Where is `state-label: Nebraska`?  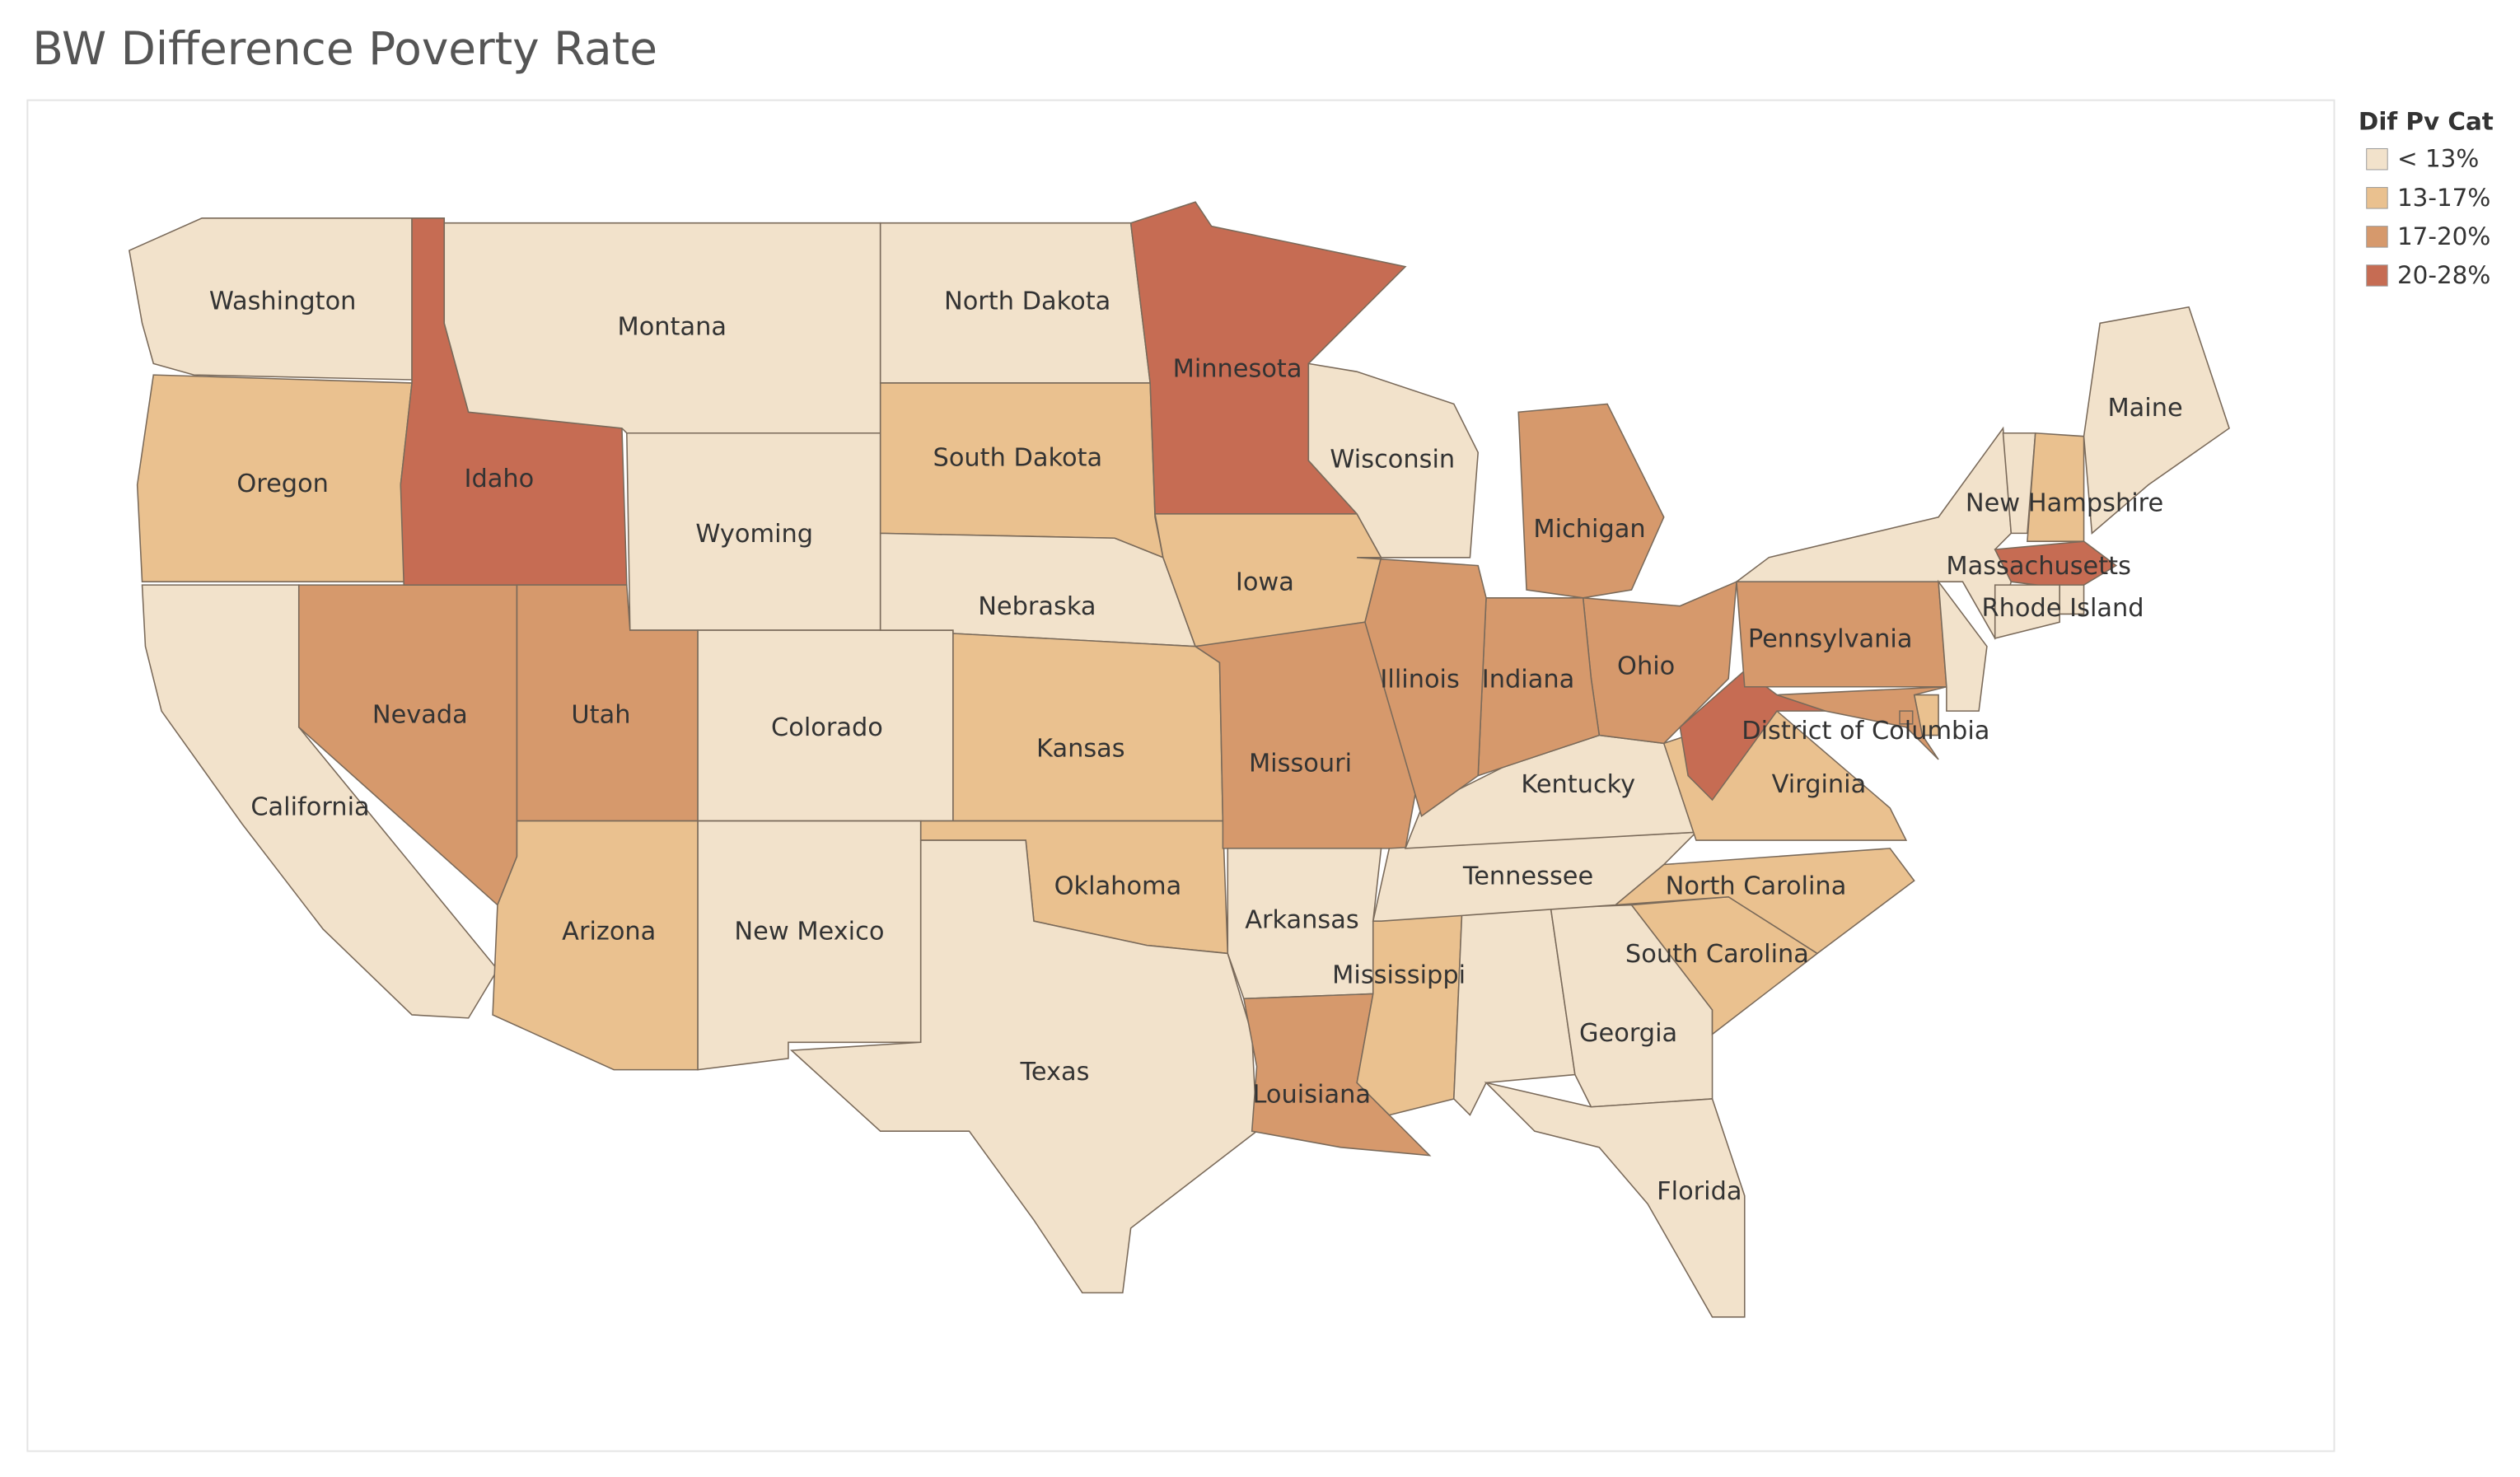 state-label: Nebraska is located at coordinates (1037, 606).